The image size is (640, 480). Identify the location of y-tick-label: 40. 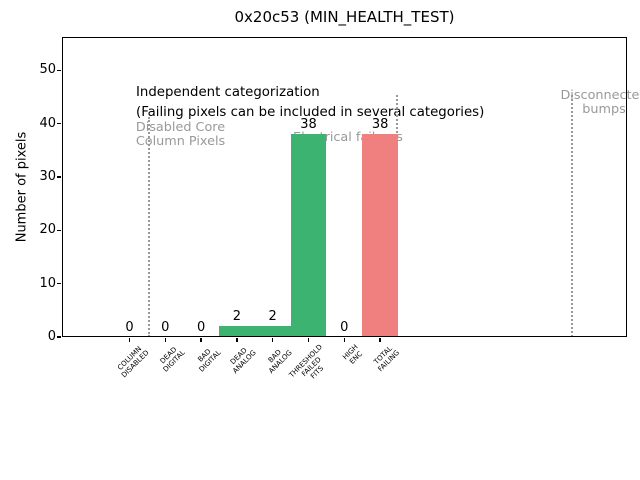
(47, 123).